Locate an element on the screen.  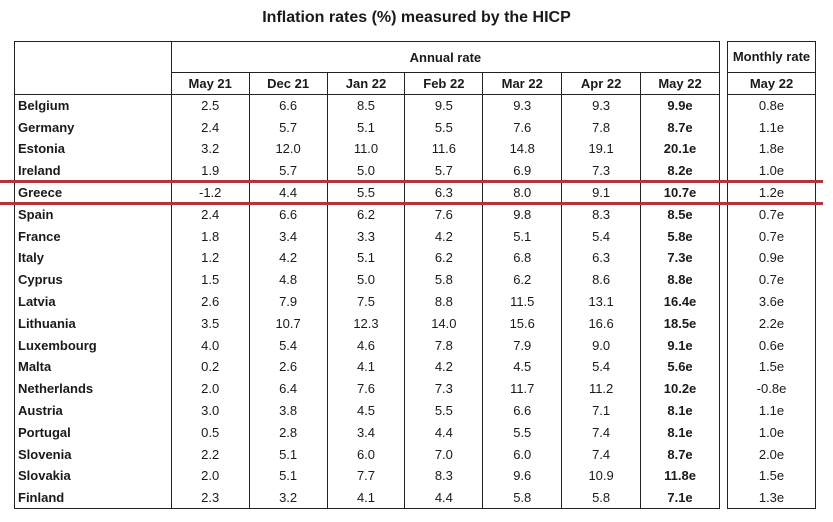
country-name: France is located at coordinates (93, 236).